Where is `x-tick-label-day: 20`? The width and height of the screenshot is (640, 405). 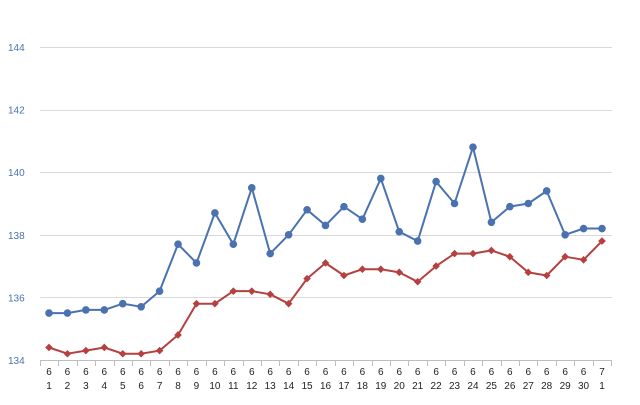 x-tick-label-day: 20 is located at coordinates (400, 386).